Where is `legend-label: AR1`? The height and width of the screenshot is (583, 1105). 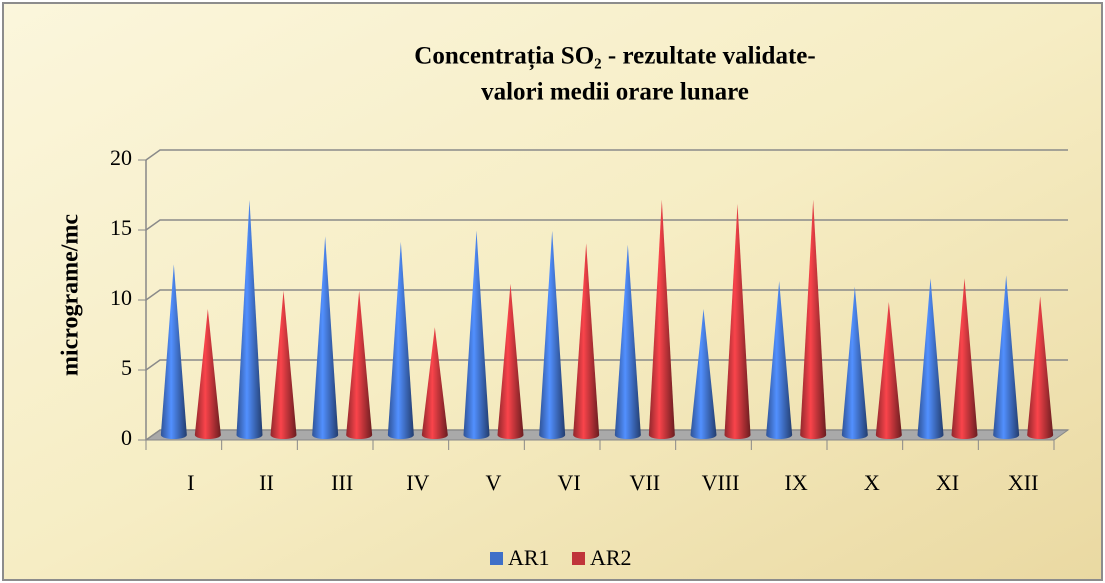
legend-label: AR1 is located at coordinates (529, 557).